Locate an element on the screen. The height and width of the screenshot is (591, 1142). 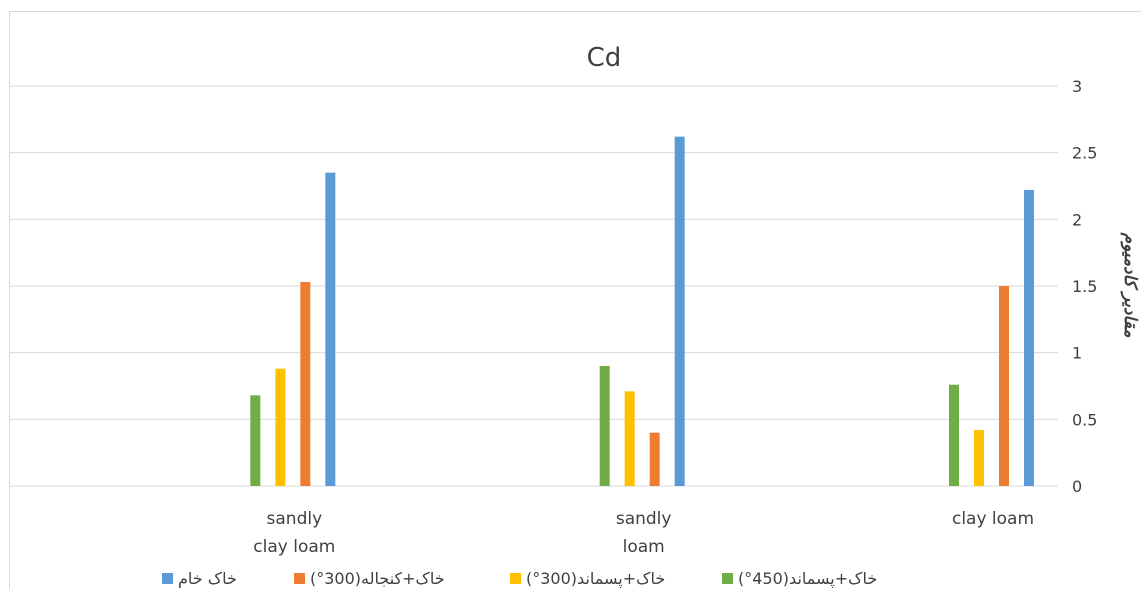
y-tick-label: 0.5 is located at coordinates (1084, 419).